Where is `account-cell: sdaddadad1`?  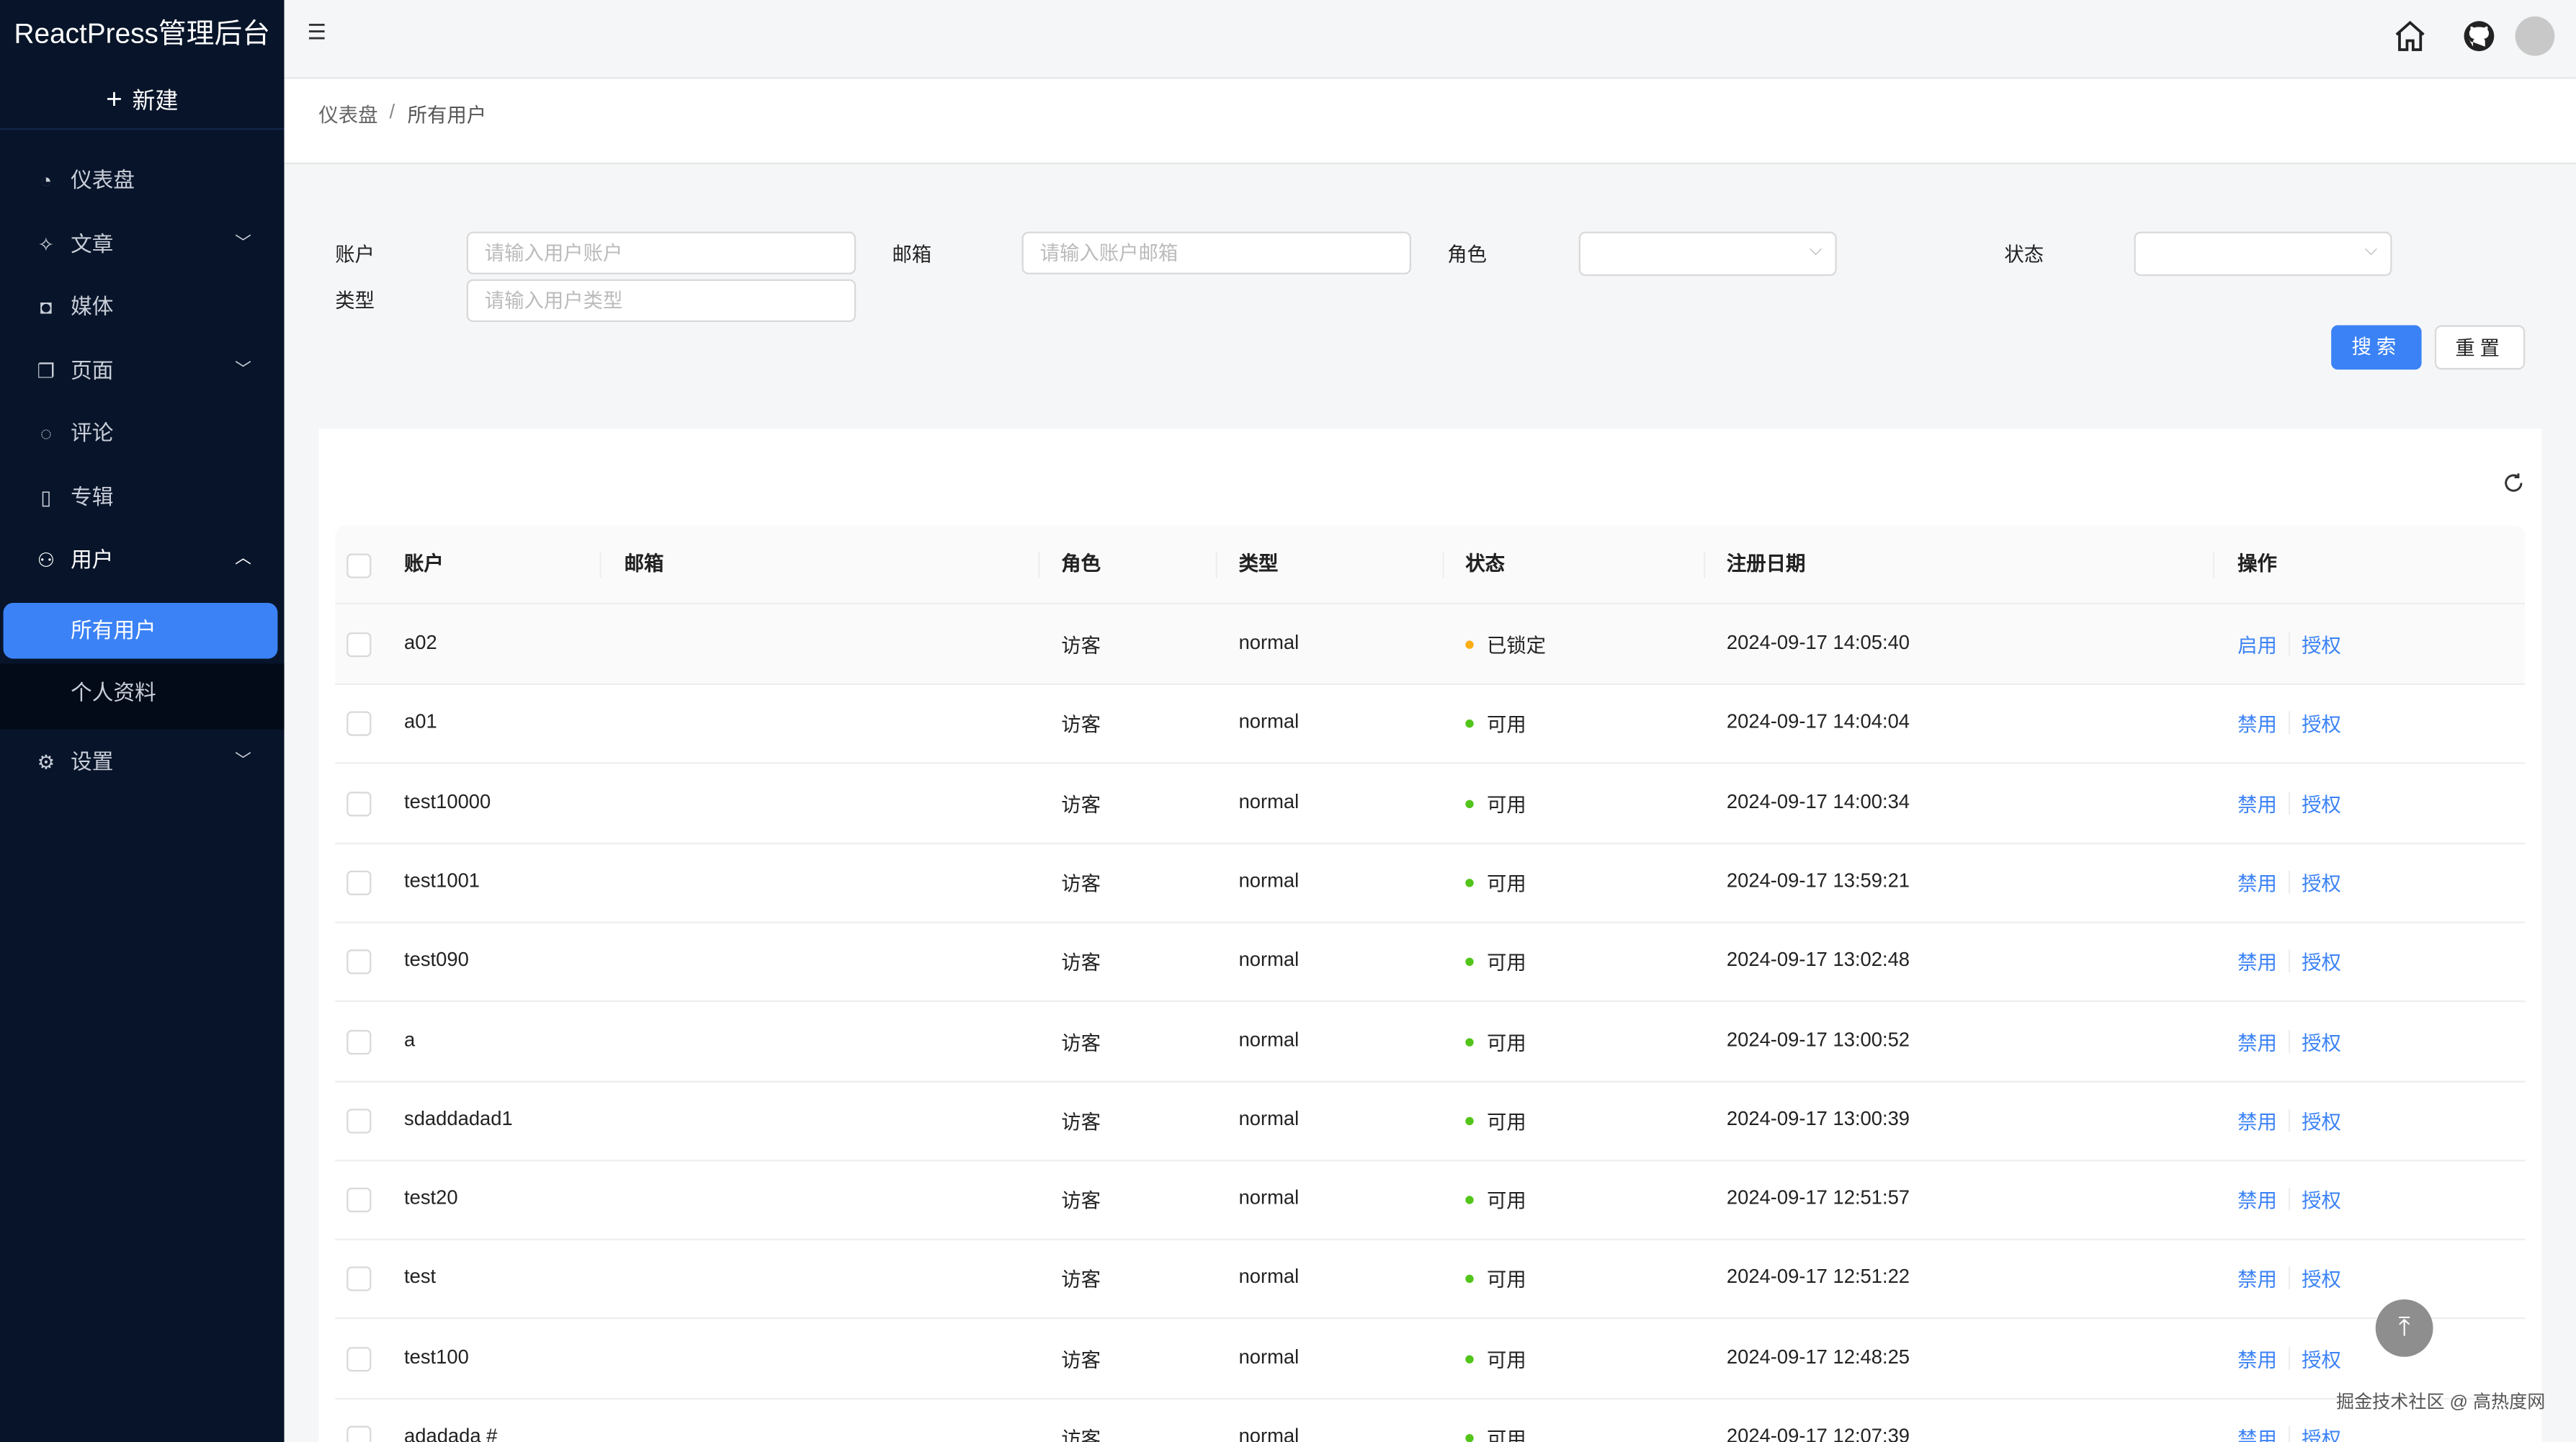
account-cell: sdaddadad1 is located at coordinates (458, 1118).